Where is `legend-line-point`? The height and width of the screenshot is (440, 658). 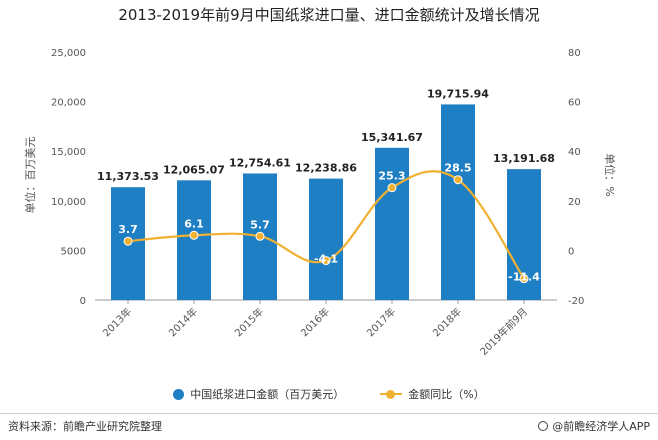 legend-line-point is located at coordinates (391, 394).